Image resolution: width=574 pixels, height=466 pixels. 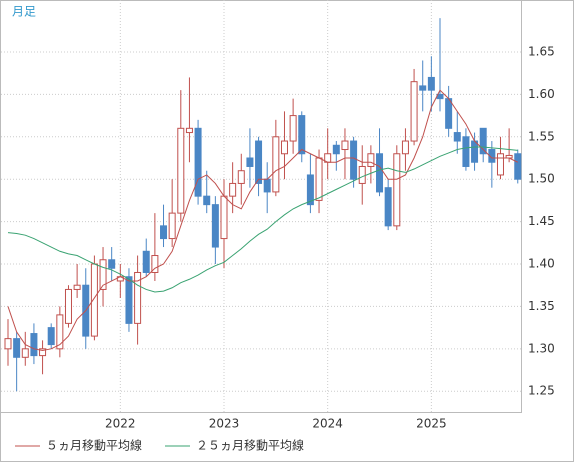 I want to click on y-tick-label: 1.30, so click(x=541, y=348).